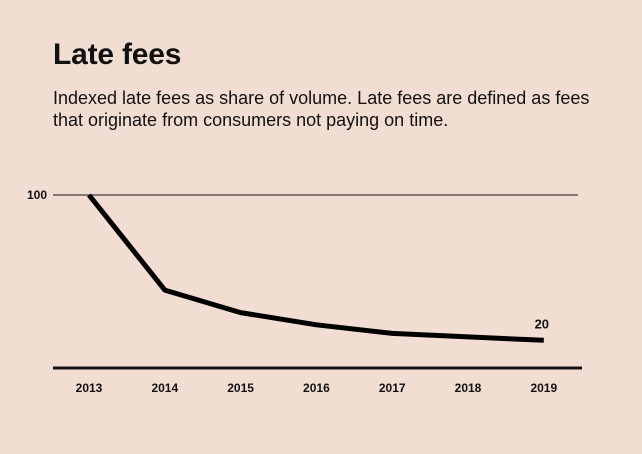  What do you see at coordinates (89, 388) in the screenshot?
I see `x-tick-label: 2013` at bounding box center [89, 388].